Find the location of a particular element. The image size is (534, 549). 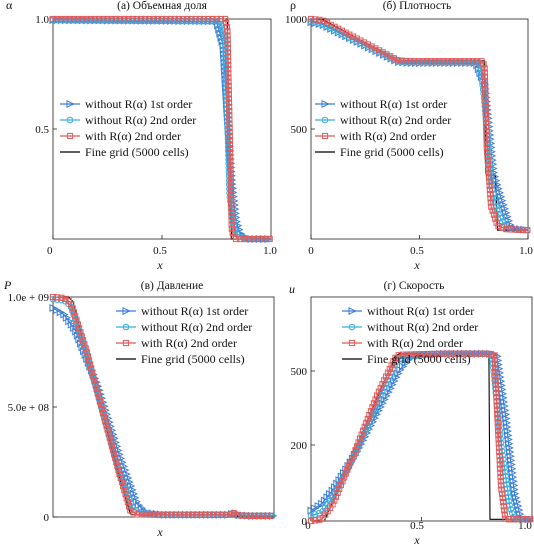

x-tick-label: 0 is located at coordinates (311, 251).